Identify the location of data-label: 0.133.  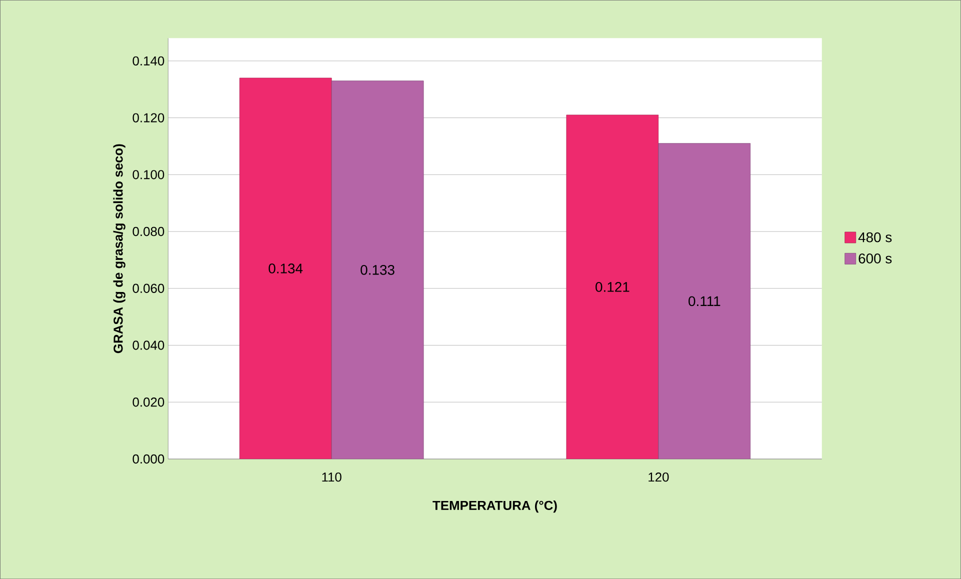
(377, 269).